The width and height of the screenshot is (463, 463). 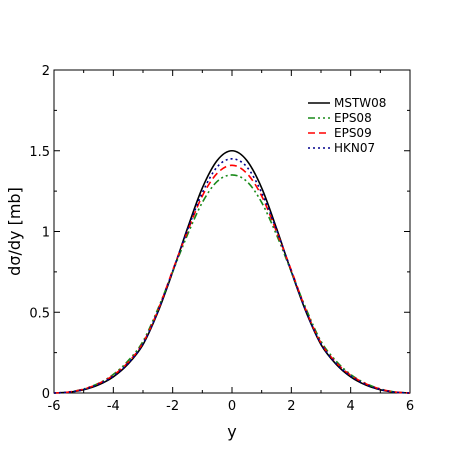 What do you see at coordinates (232, 406) in the screenshot?
I see `x-tick-label: 0` at bounding box center [232, 406].